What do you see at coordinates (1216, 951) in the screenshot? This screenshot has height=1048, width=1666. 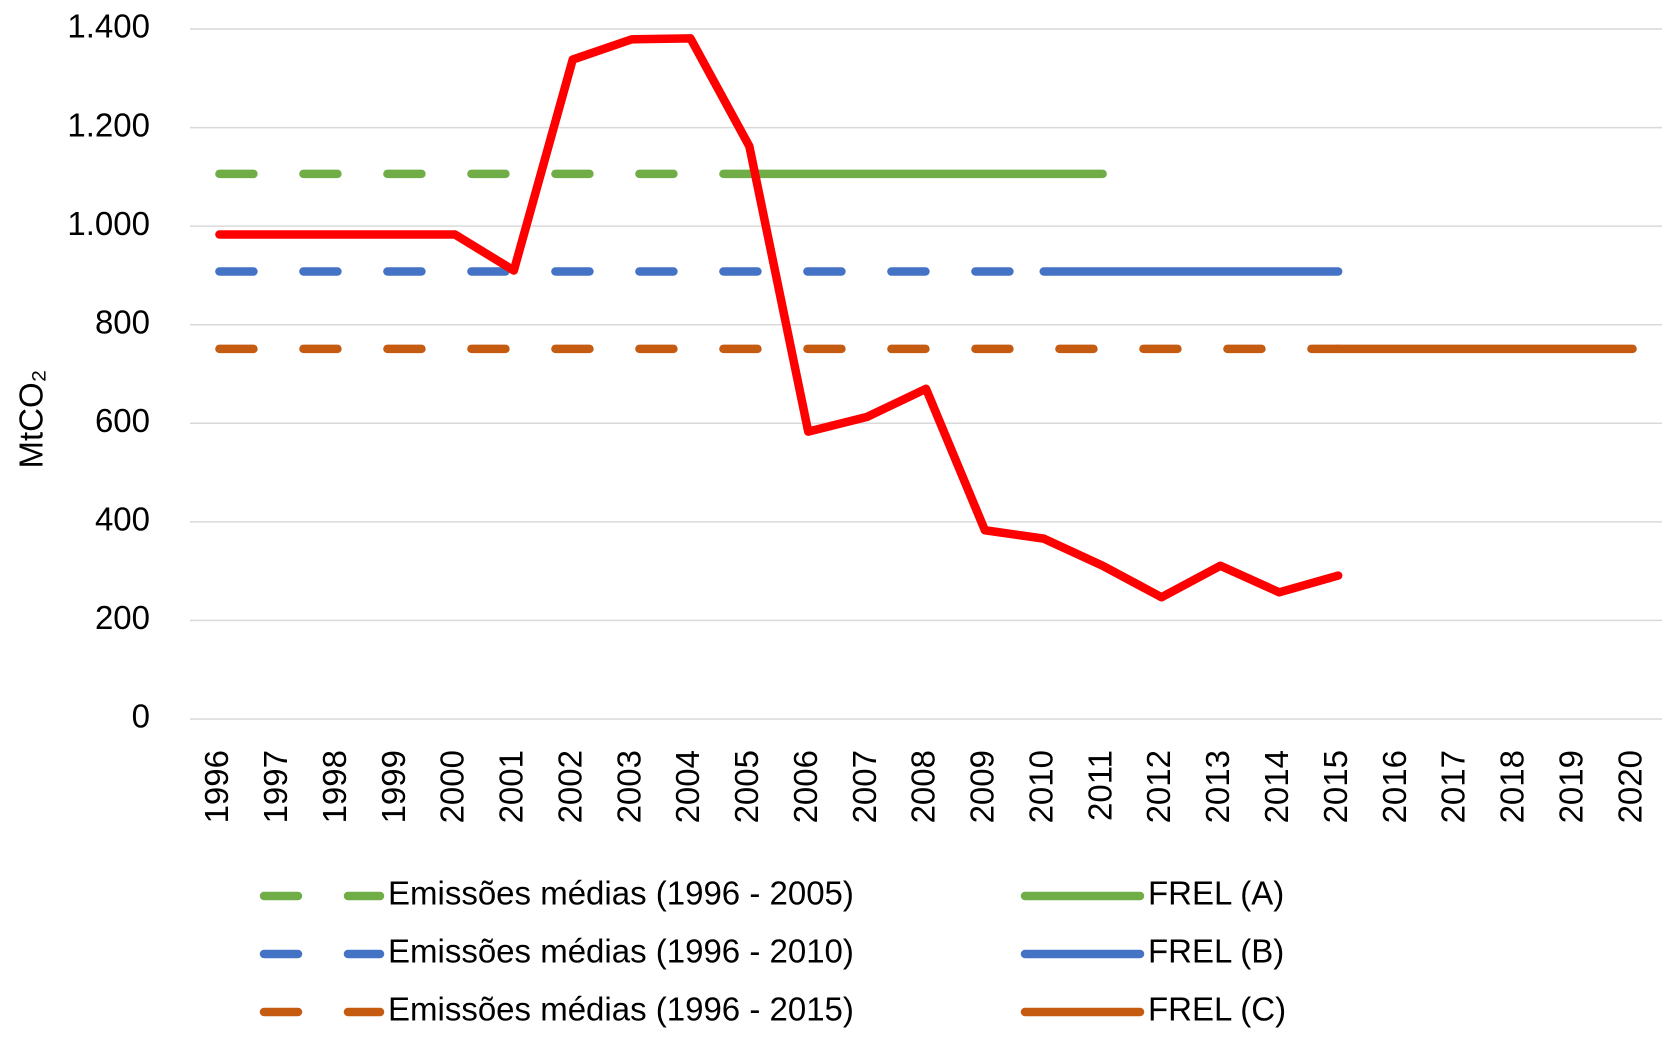 I see `legend-label: FREL (B)` at bounding box center [1216, 951].